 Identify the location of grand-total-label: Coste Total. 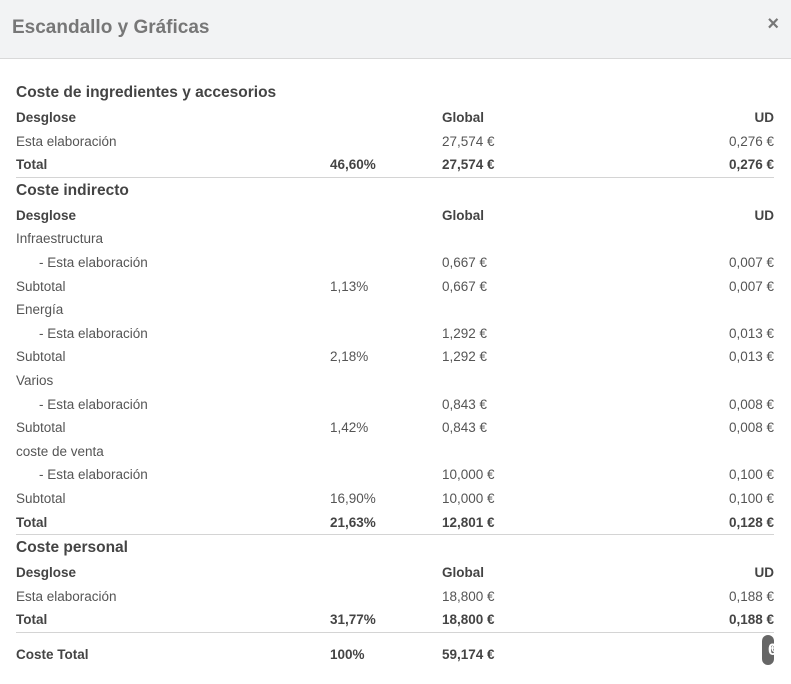
(52, 654).